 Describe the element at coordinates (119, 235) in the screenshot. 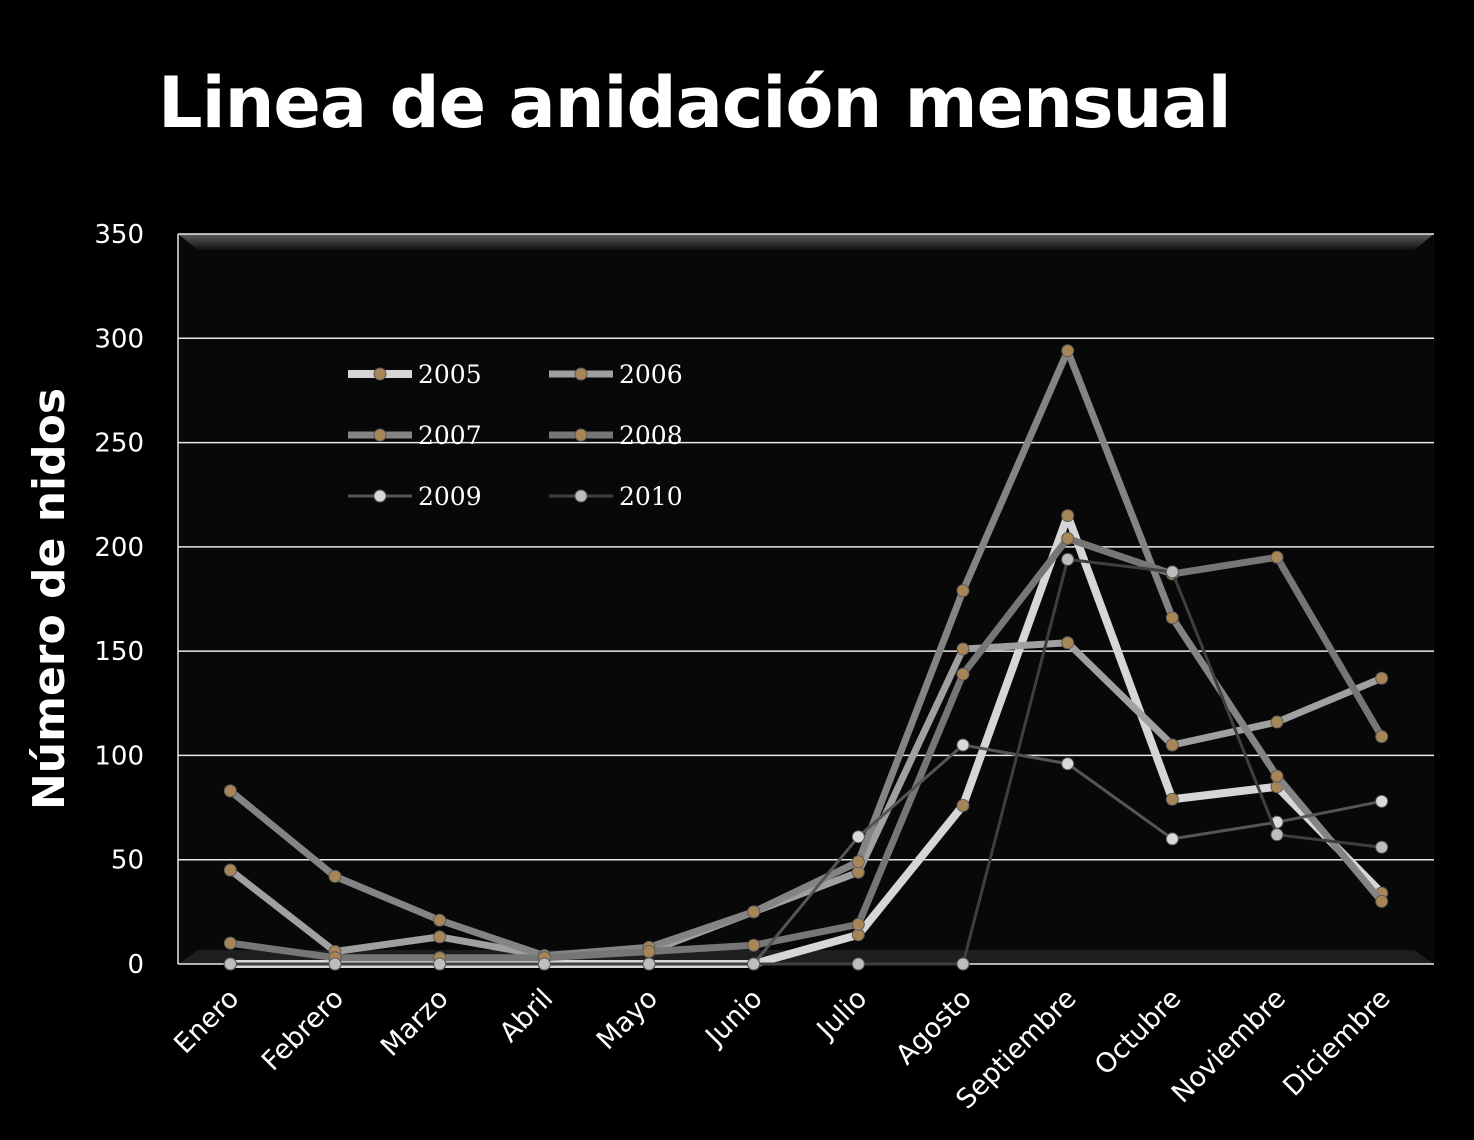

I see `y-tick-label: 350` at that location.